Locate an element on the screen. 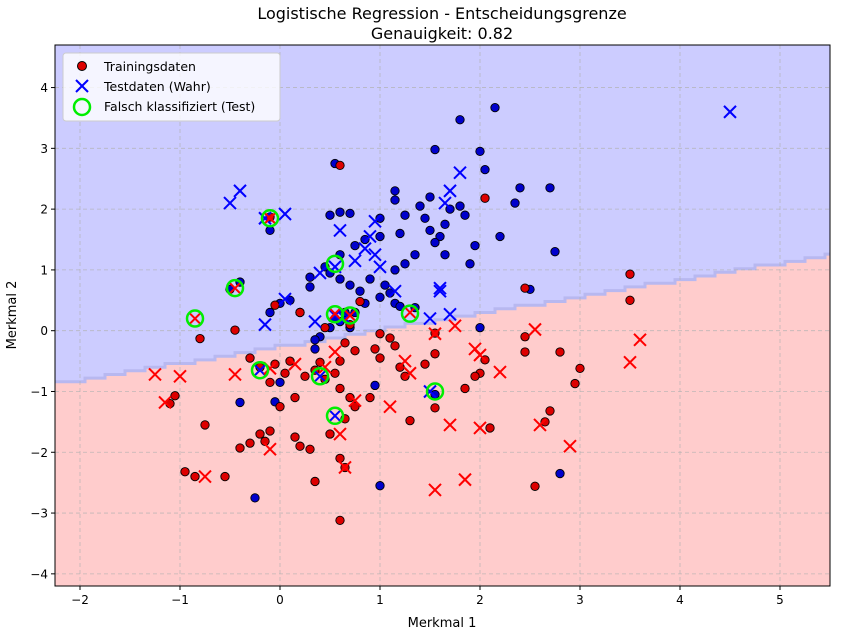 This screenshot has height=642, width=848. misclassified-points is located at coordinates (315, 317).